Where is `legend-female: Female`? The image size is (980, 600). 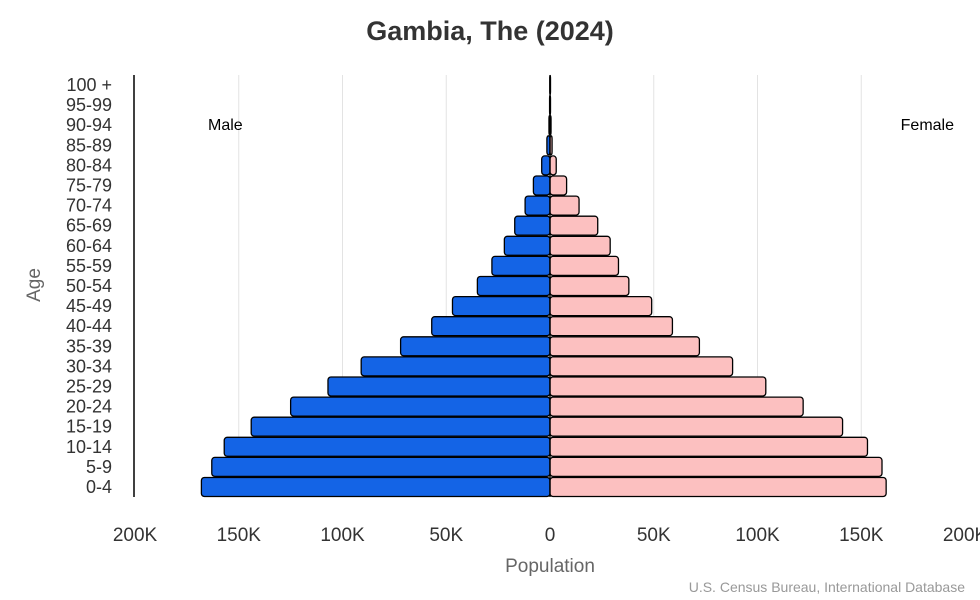 legend-female: Female is located at coordinates (927, 125).